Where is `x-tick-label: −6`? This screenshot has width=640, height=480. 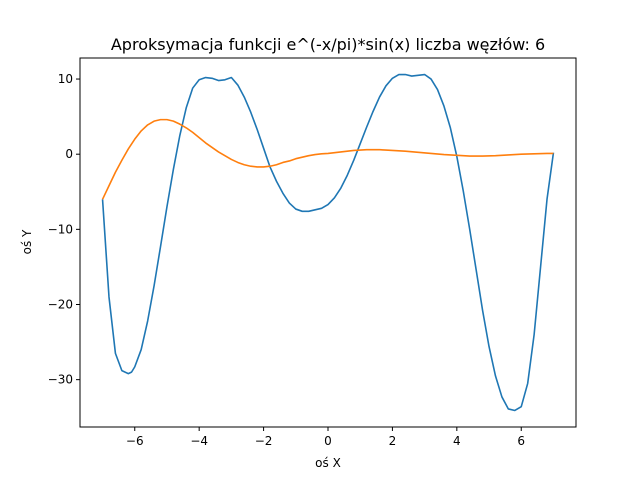 x-tick-label: −6 is located at coordinates (135, 441).